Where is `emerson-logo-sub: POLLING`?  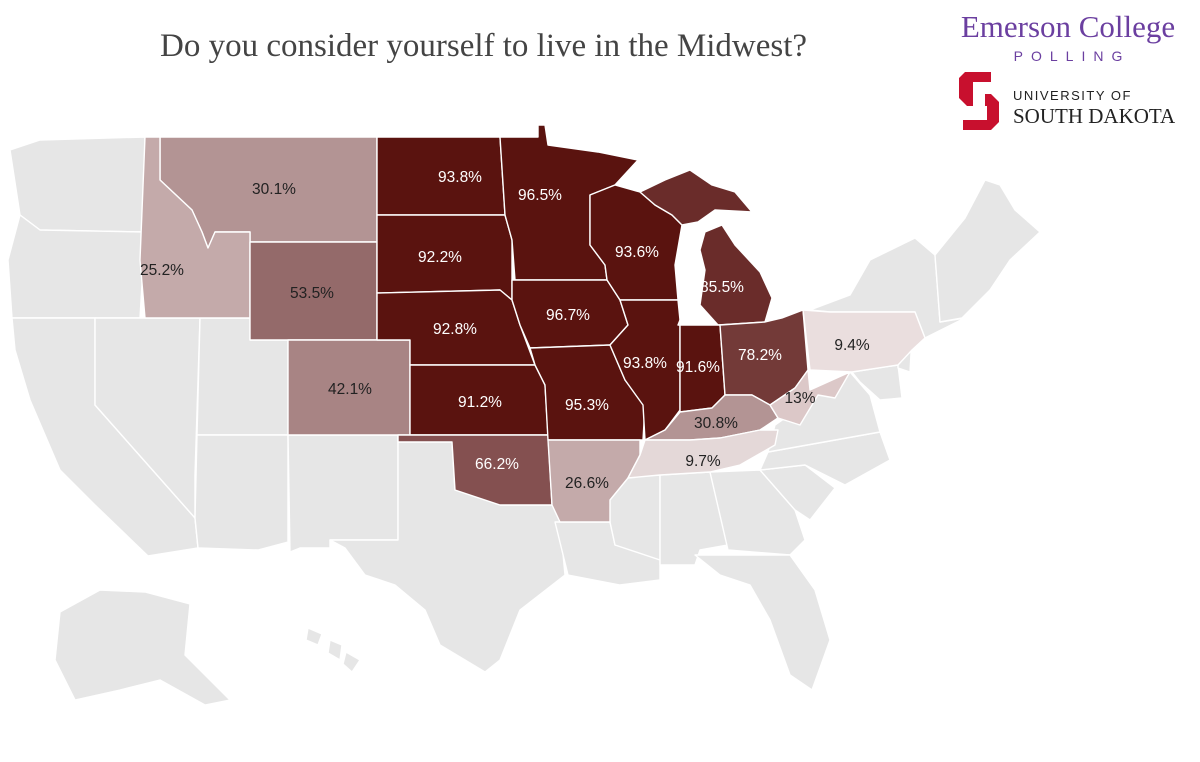
emerson-logo-sub: POLLING is located at coordinates (1072, 56).